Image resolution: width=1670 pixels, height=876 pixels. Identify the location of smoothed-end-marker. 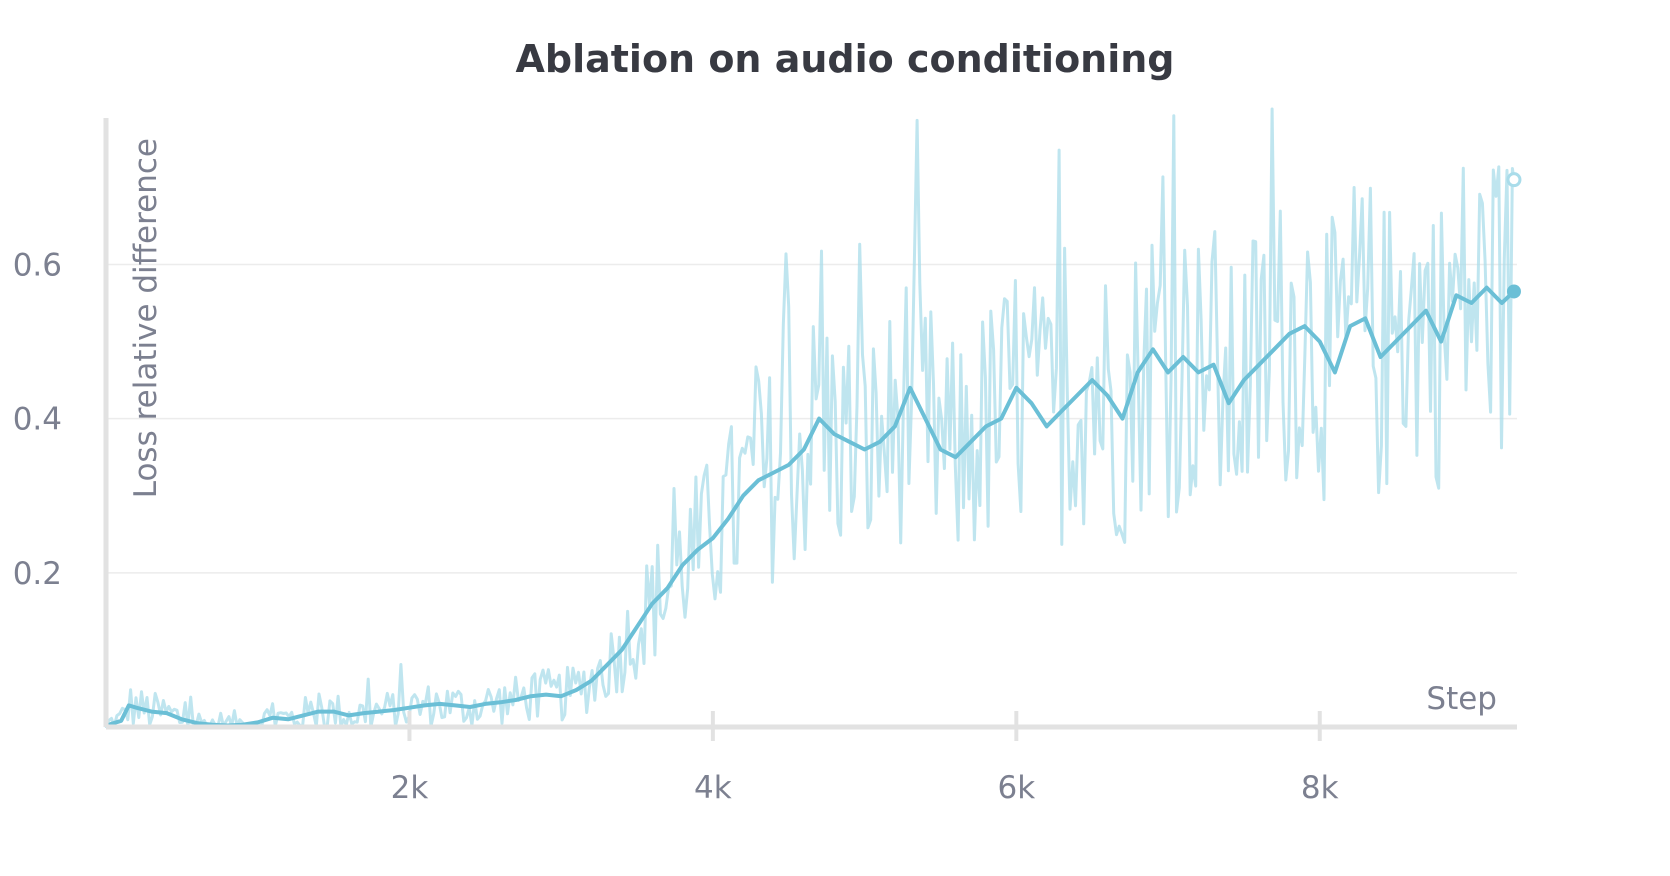
(1513, 291).